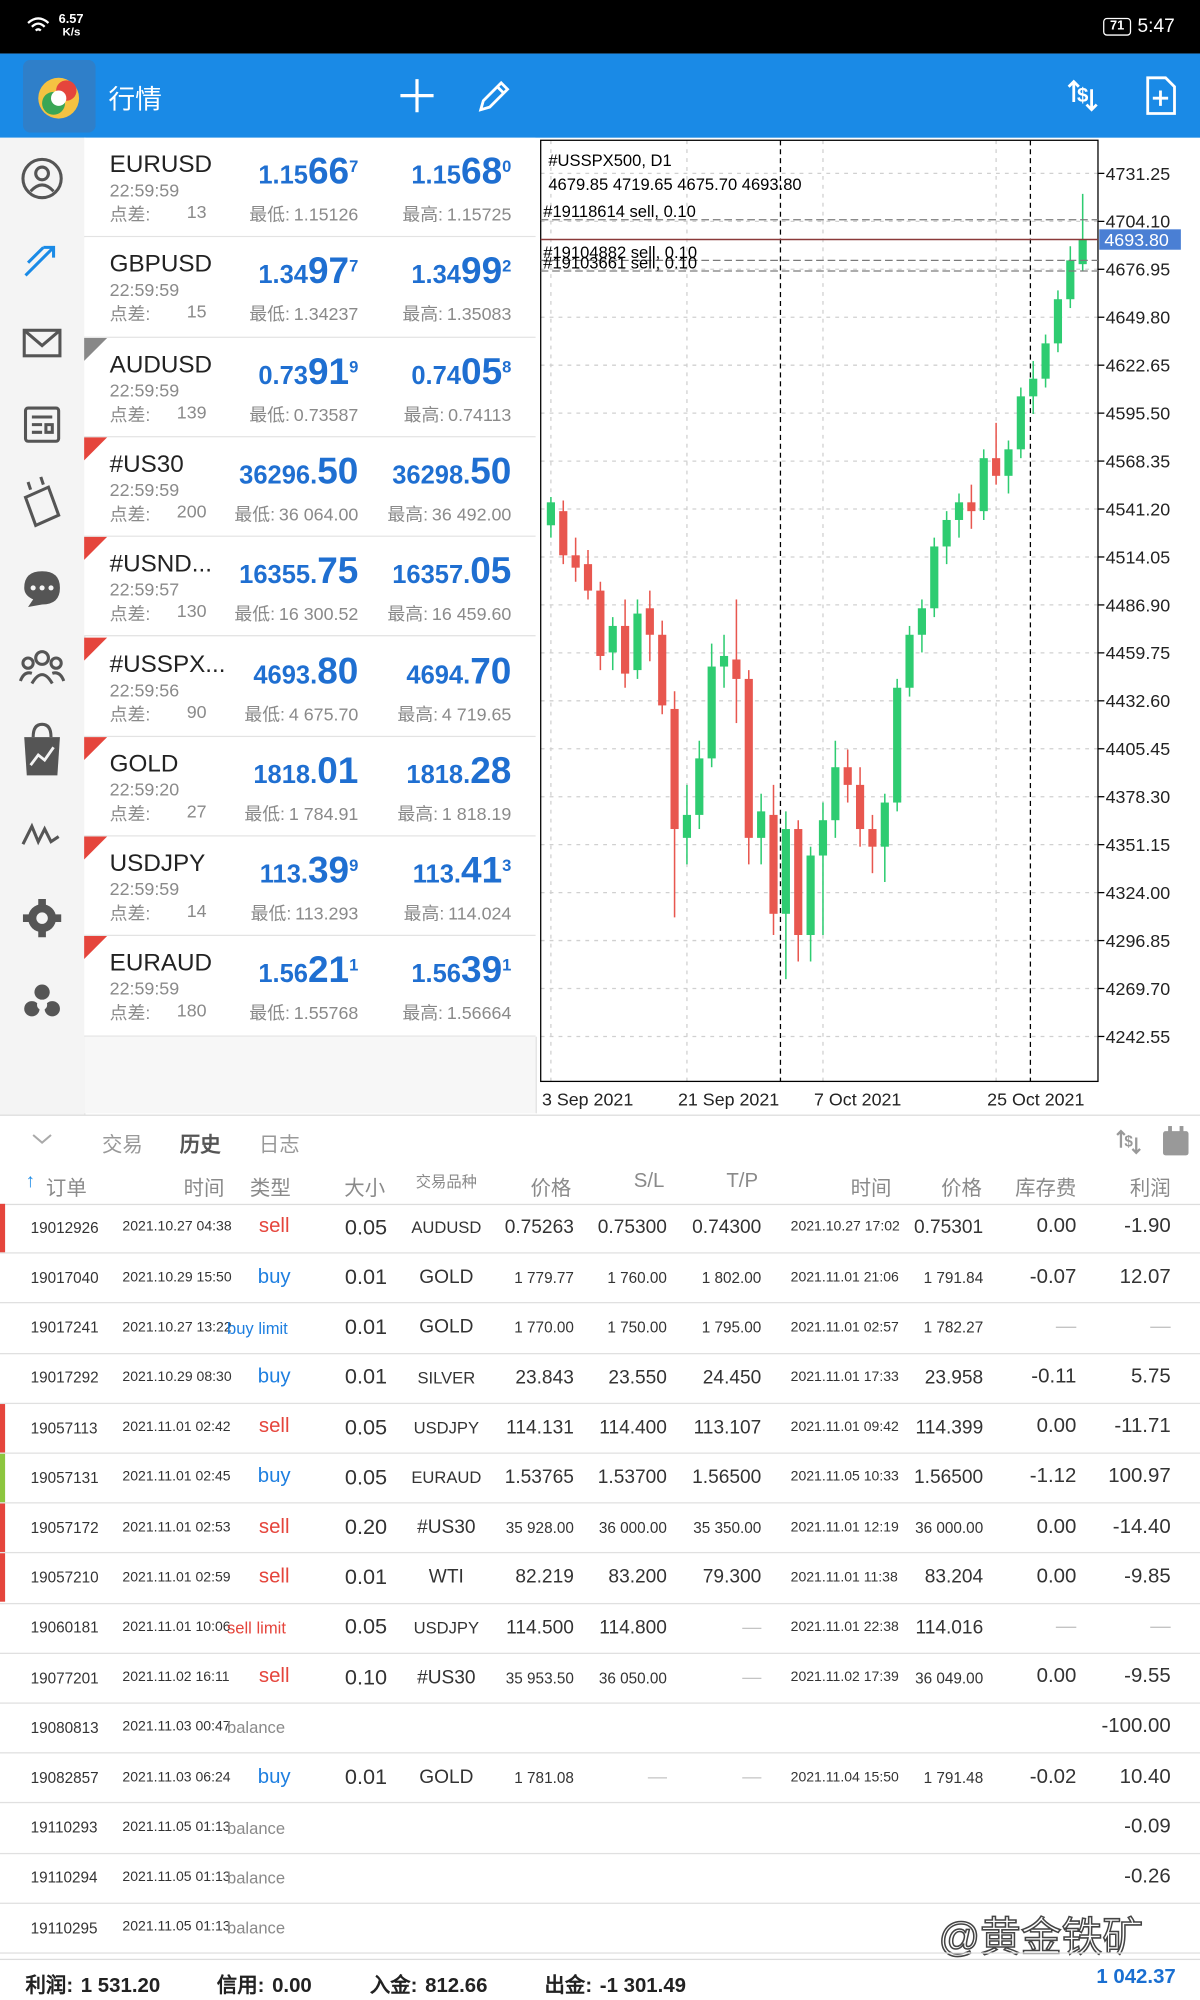 The height and width of the screenshot is (2000, 1200). What do you see at coordinates (40, 261) in the screenshot?
I see `quotes-icon` at bounding box center [40, 261].